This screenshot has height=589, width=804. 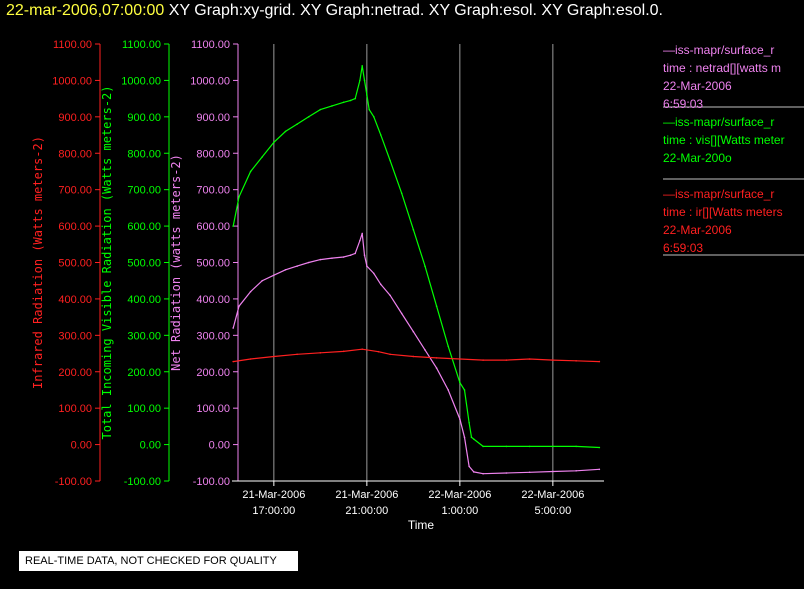 What do you see at coordinates (158, 561) in the screenshot?
I see `quality-note: REAL-TIME DATA, NOT CHECKED FOR QUALITY` at bounding box center [158, 561].